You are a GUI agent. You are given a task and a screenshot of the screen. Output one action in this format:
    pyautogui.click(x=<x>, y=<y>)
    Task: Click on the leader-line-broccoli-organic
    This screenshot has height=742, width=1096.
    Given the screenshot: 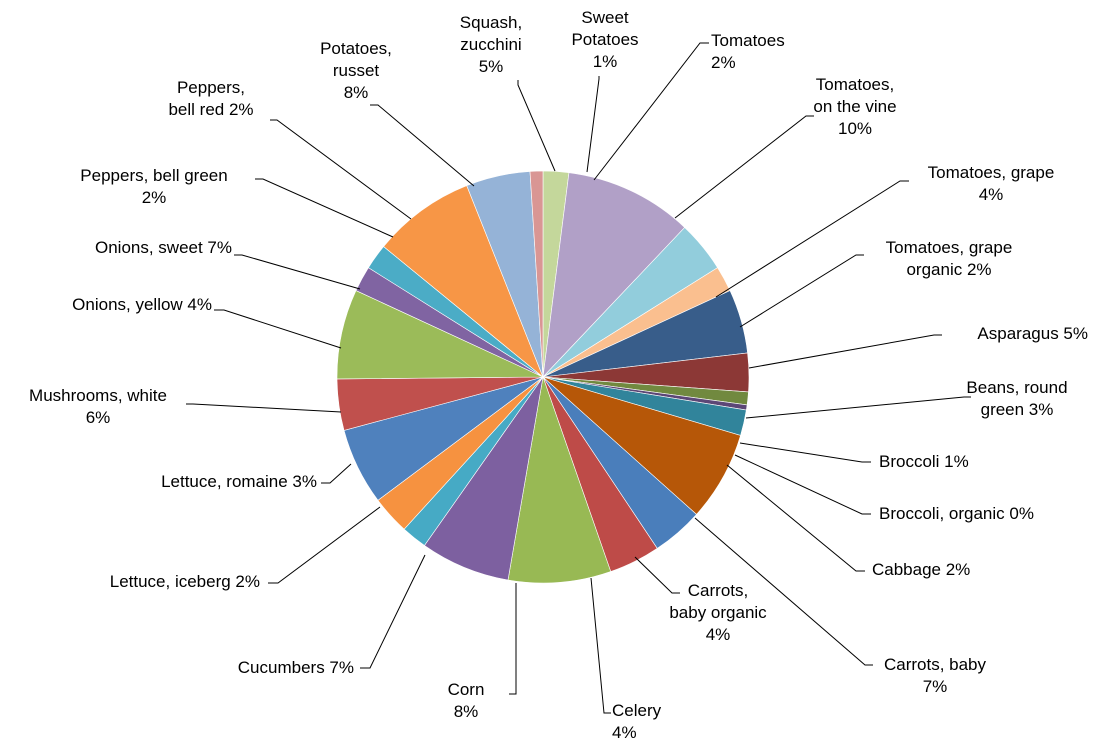 What is the action you would take?
    pyautogui.click(x=802, y=484)
    